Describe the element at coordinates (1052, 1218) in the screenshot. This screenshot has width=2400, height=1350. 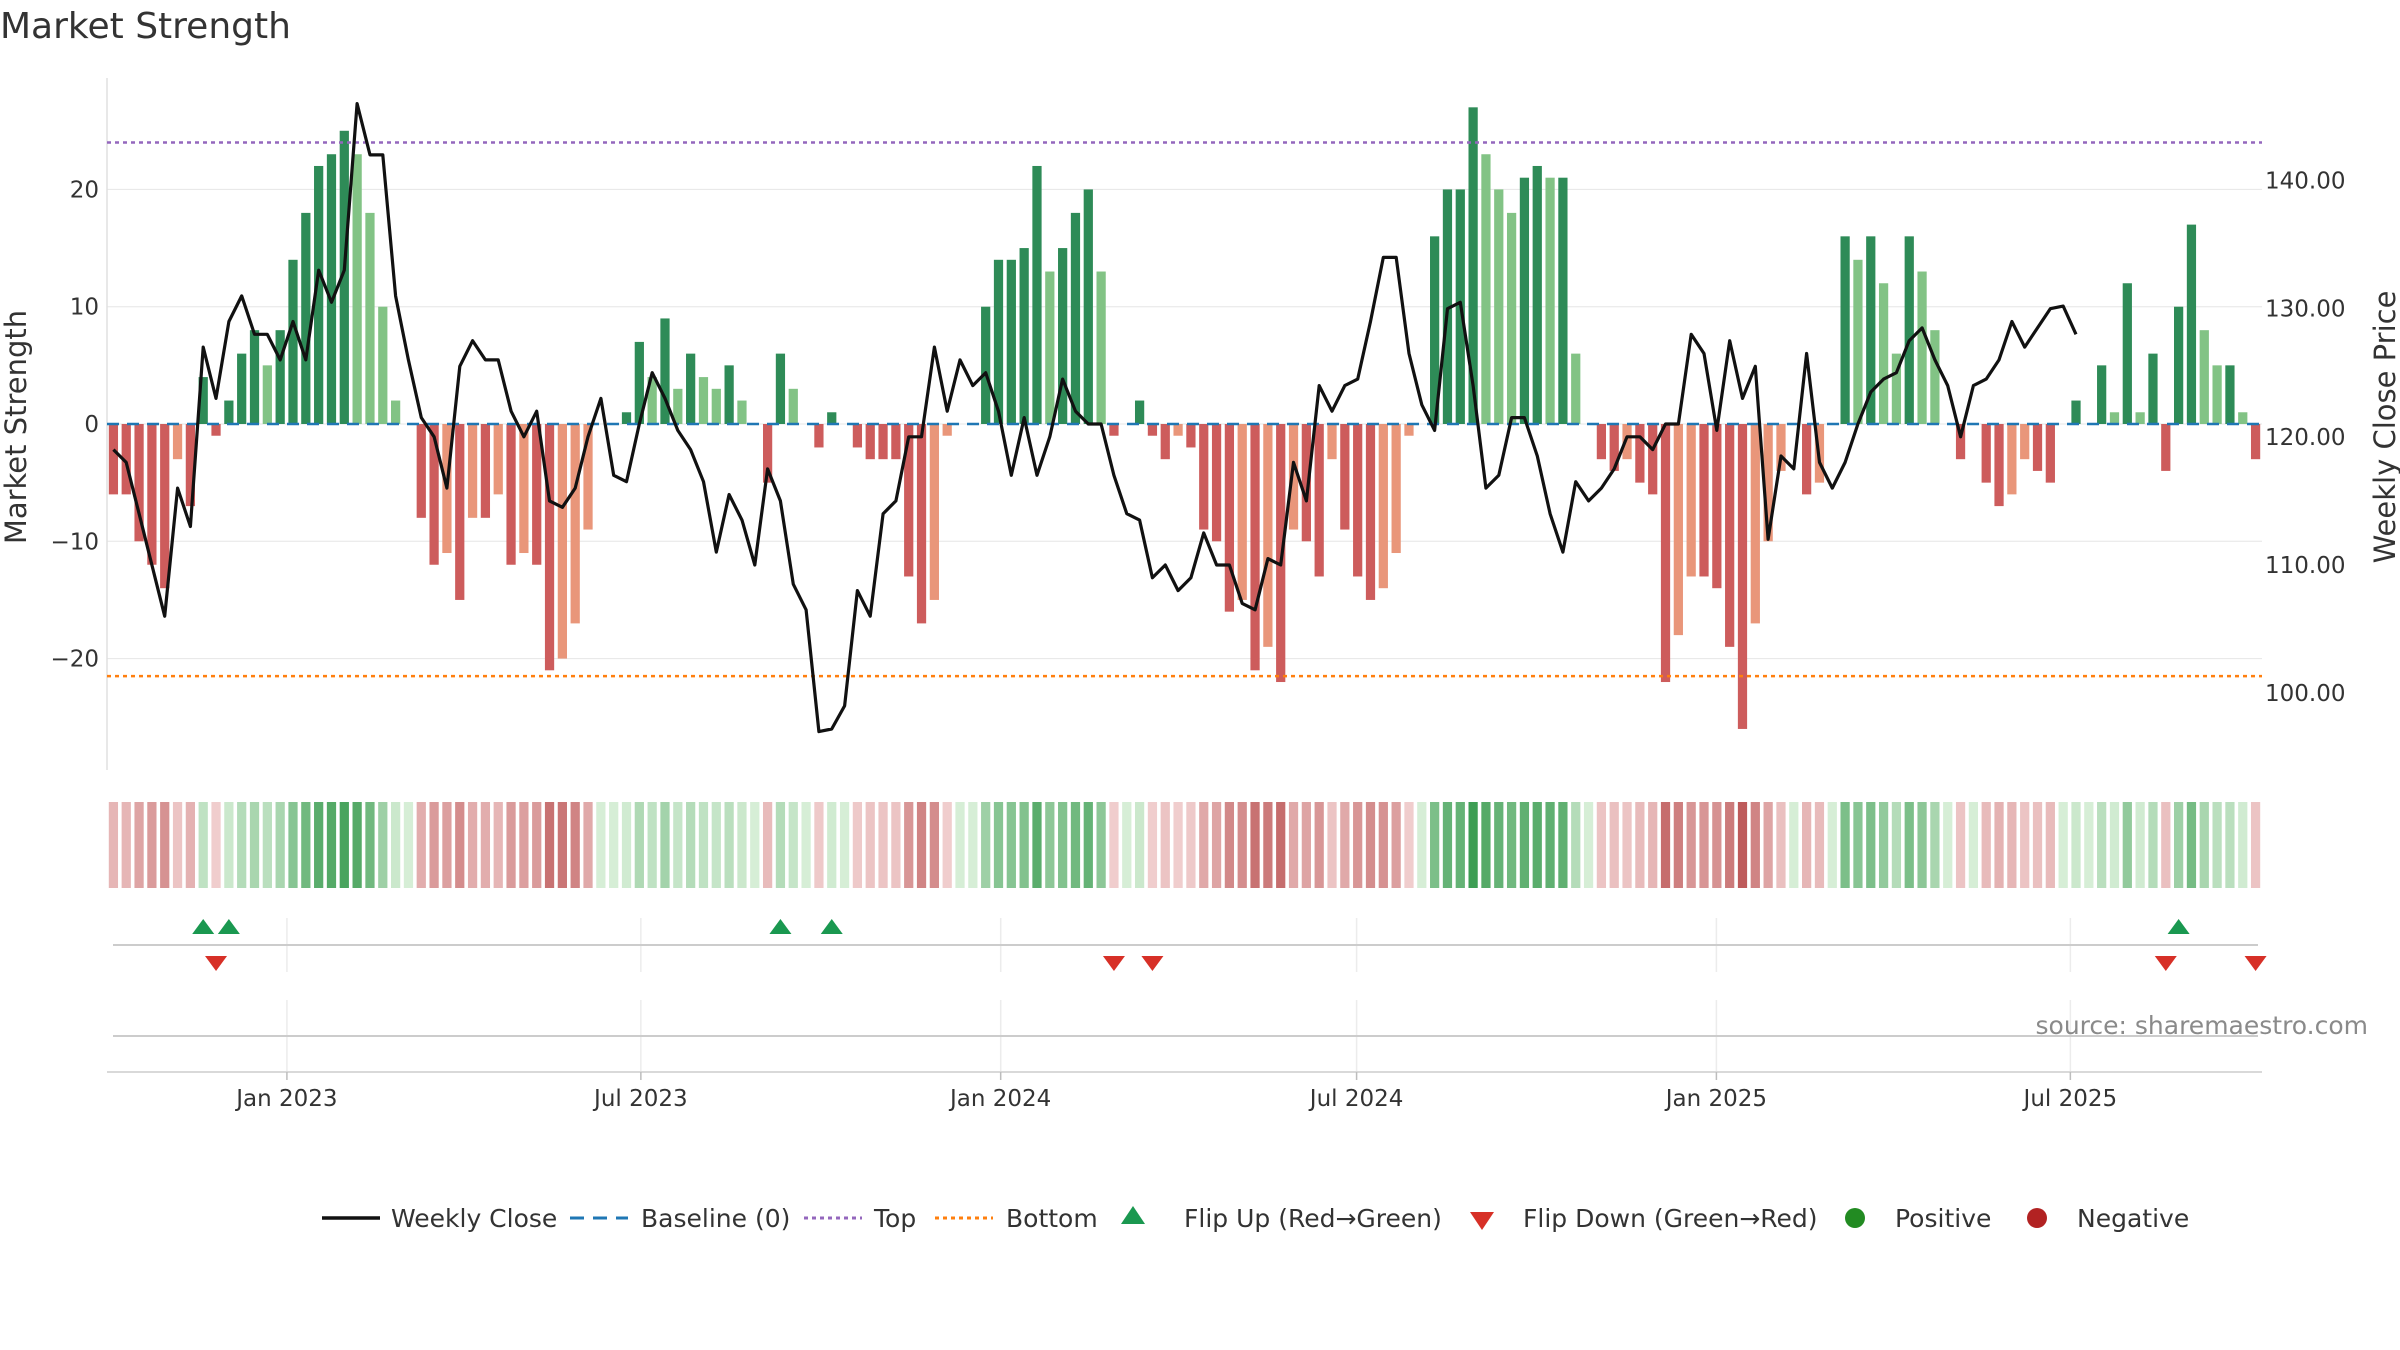
I see `legend-bottom-label: Bottom` at that location.